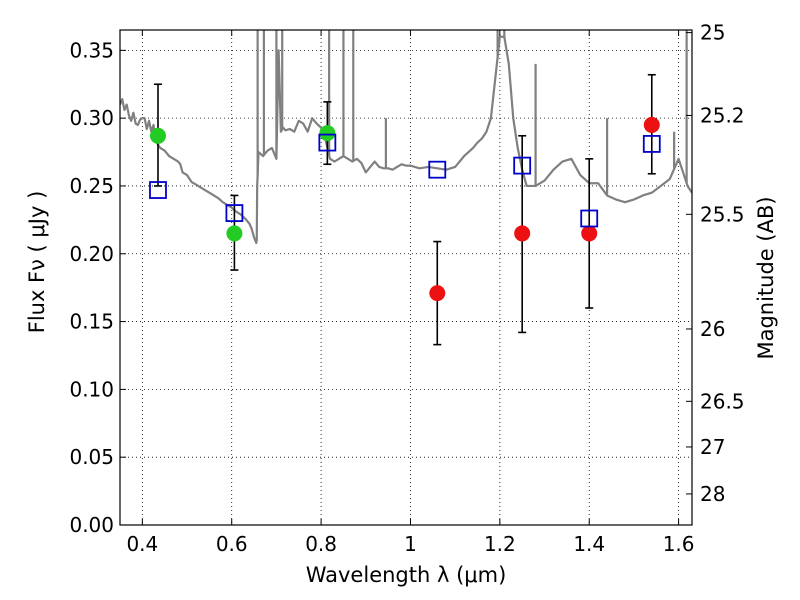 Image resolution: width=800 pixels, height=600 pixels. What do you see at coordinates (679, 544) in the screenshot?
I see `x-tick-label: 1.6` at bounding box center [679, 544].